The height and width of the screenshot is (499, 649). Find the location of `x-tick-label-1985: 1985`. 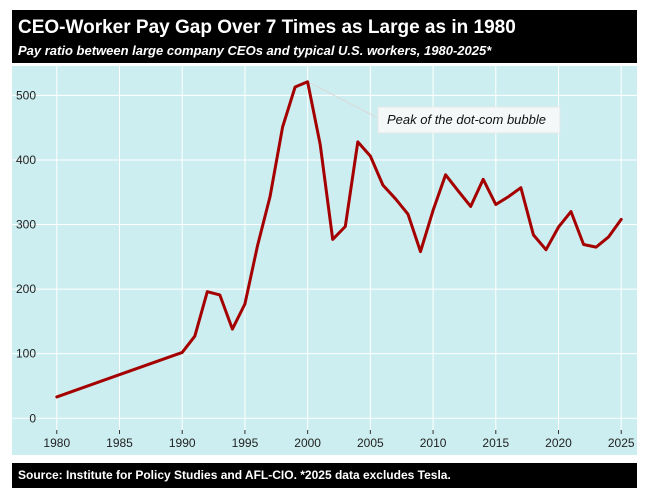

x-tick-label-1985: 1985 is located at coordinates (119, 443).